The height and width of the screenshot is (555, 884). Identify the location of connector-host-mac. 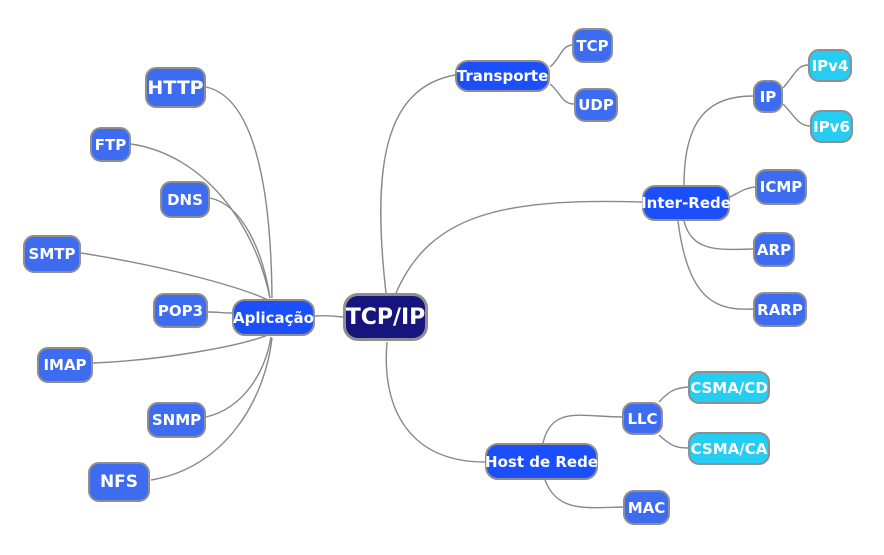
(584, 494).